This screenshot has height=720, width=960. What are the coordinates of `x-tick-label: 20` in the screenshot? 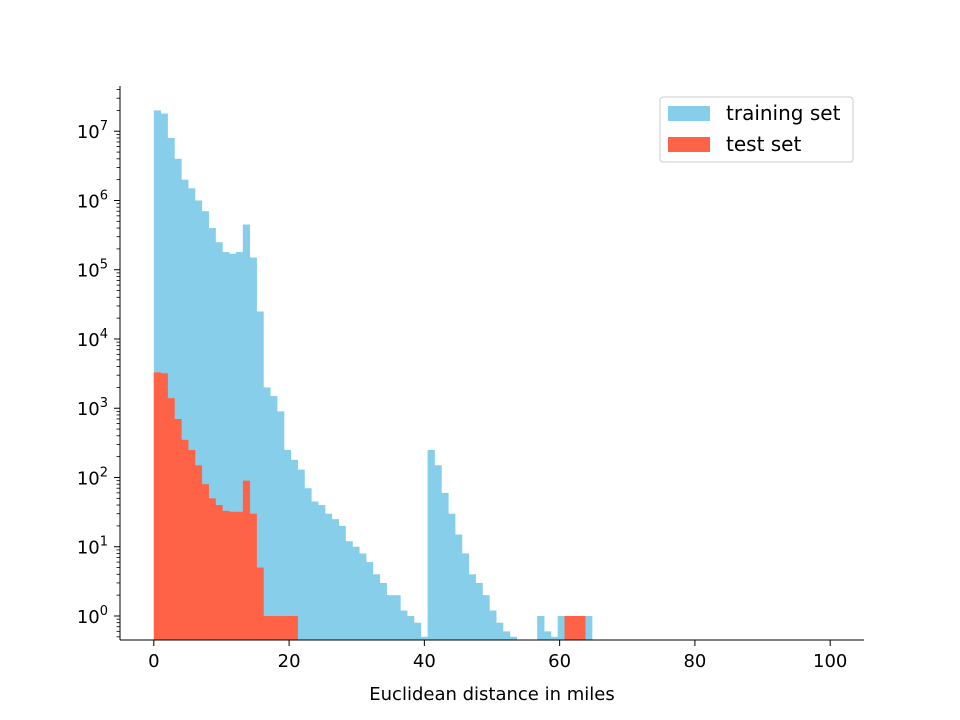 It's located at (289, 661).